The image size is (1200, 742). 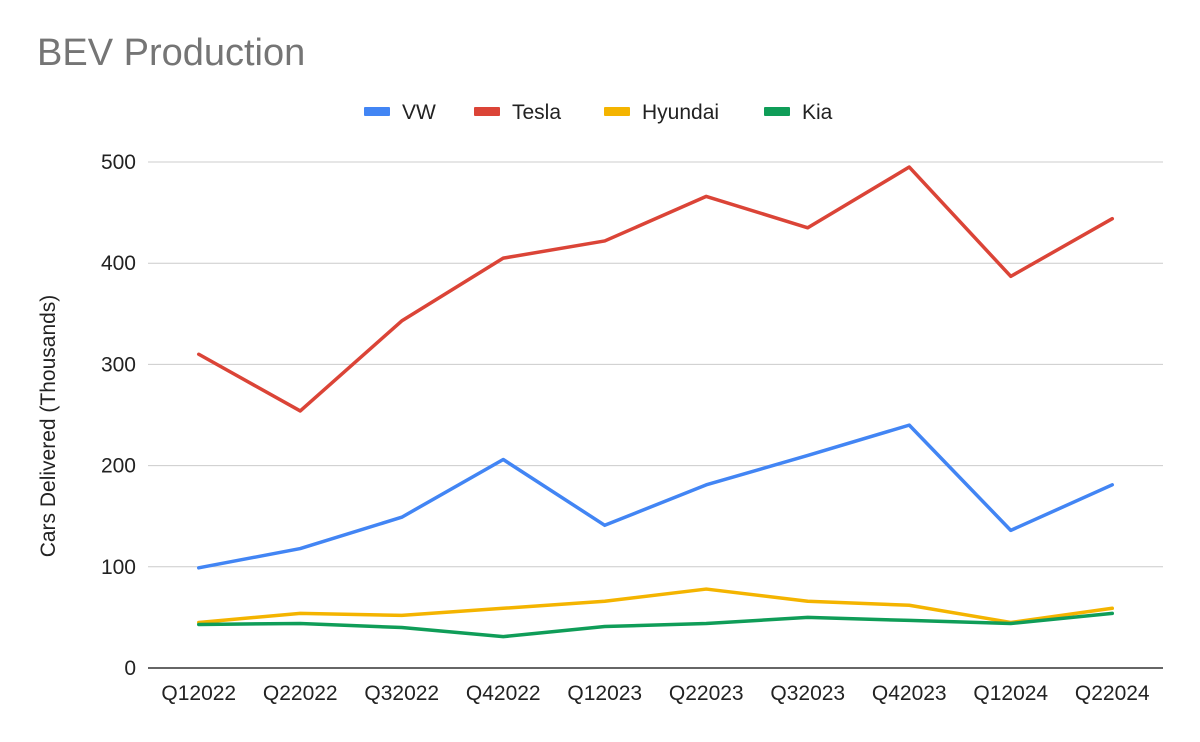 What do you see at coordinates (300, 693) in the screenshot?
I see `x-tick-label: Q22022` at bounding box center [300, 693].